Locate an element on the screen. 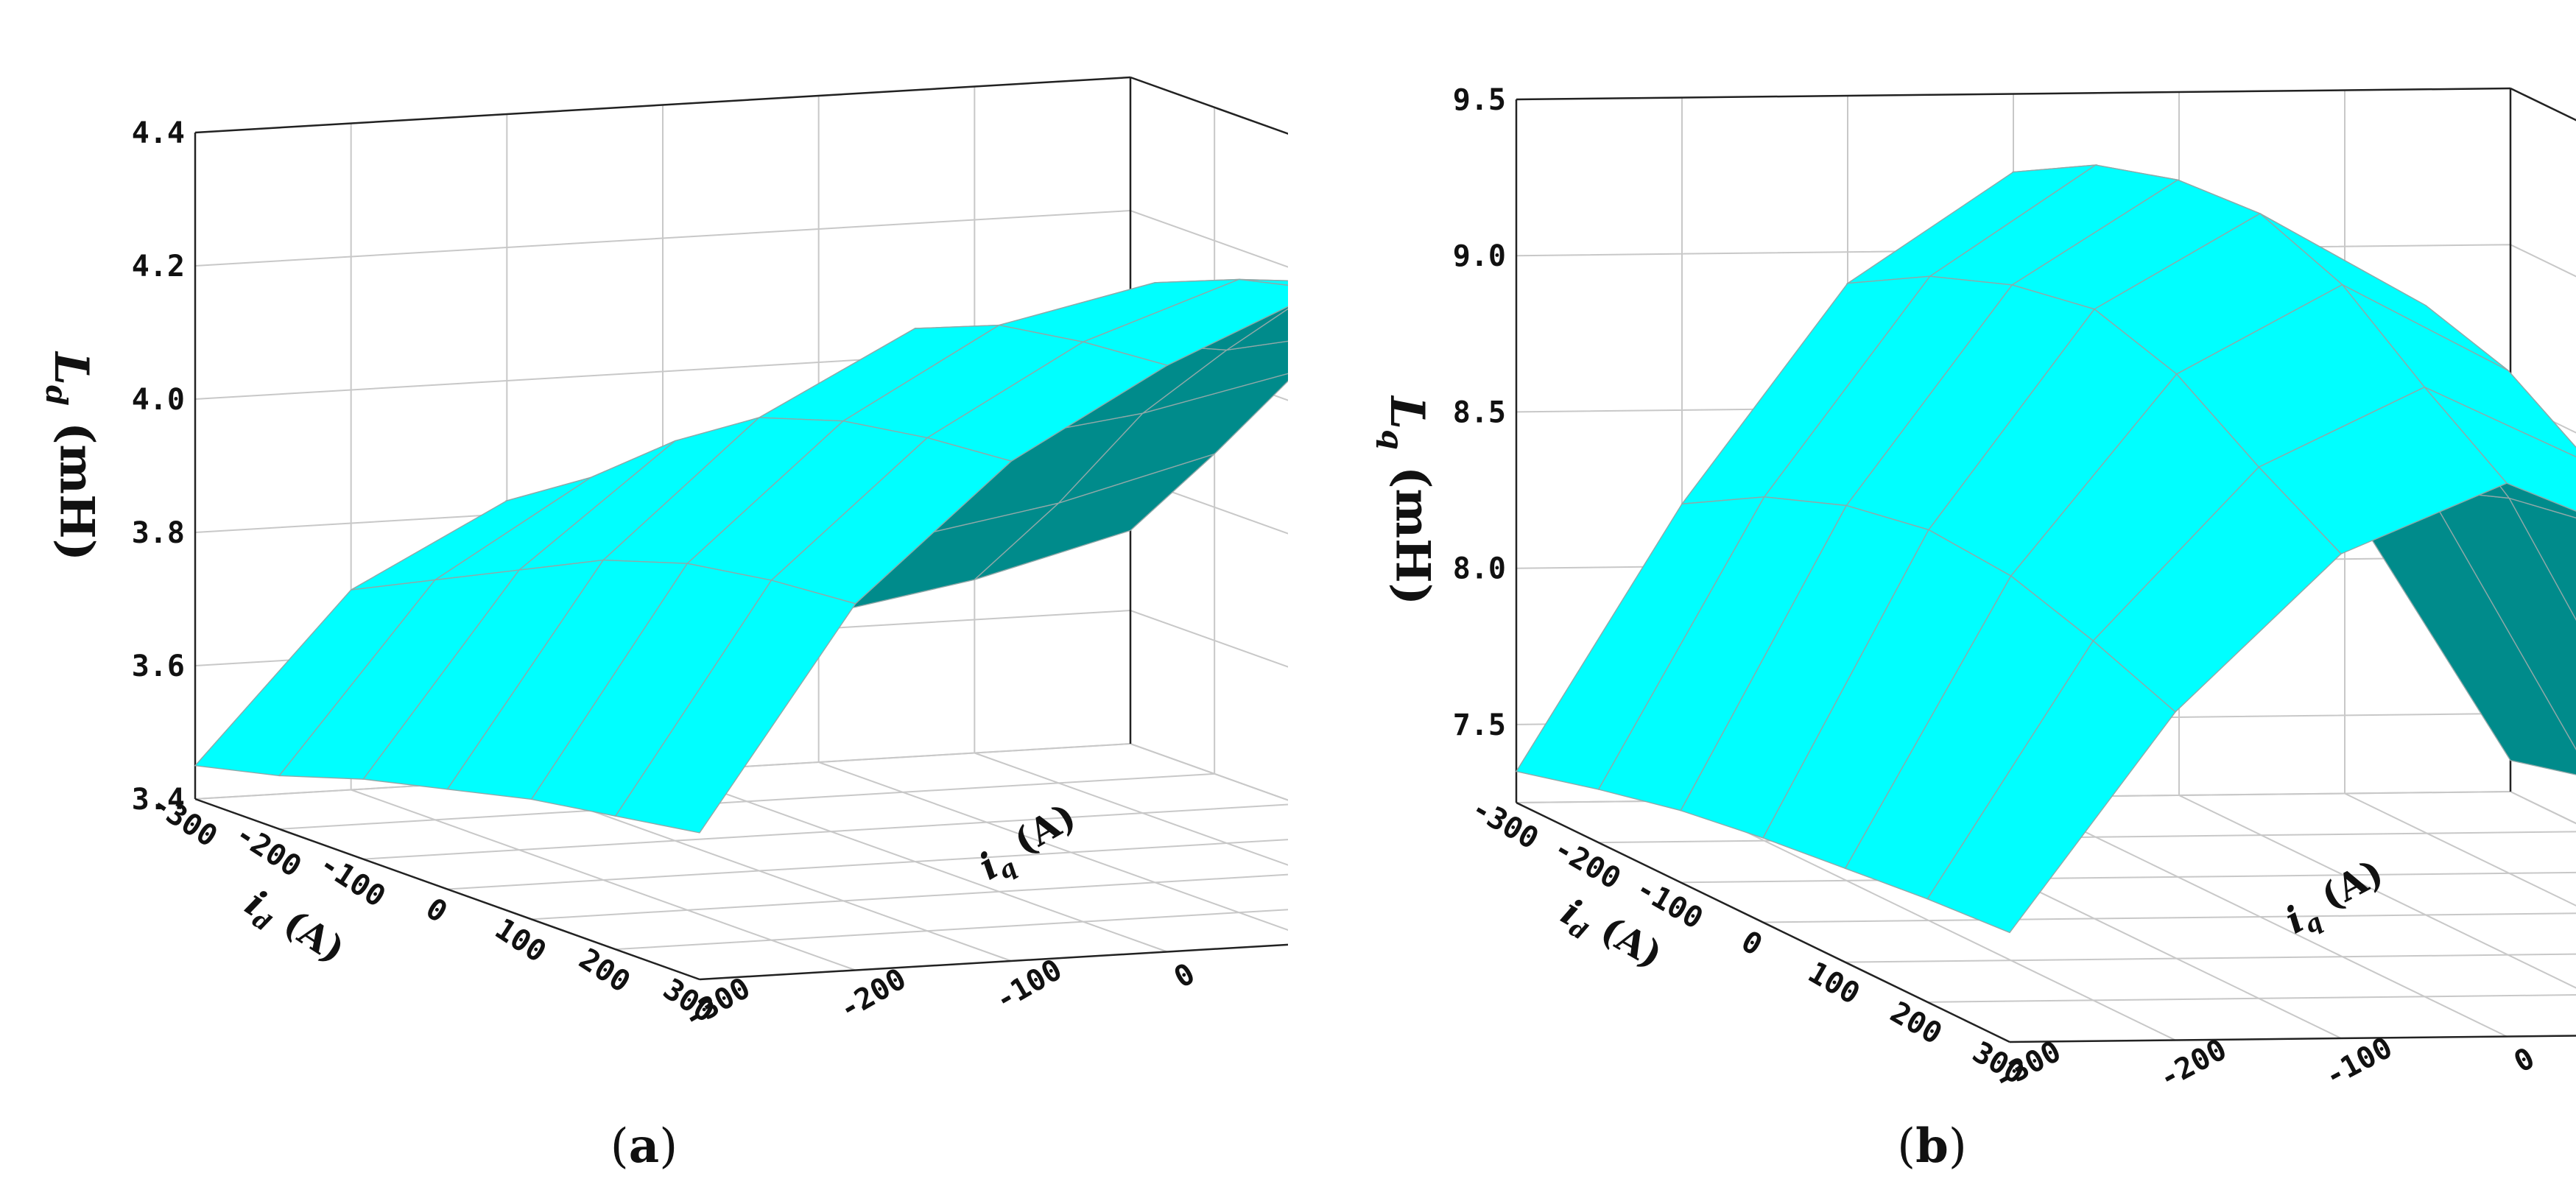 The width and height of the screenshot is (2576, 1190). z-tick-label: 7.5 is located at coordinates (1479, 725).